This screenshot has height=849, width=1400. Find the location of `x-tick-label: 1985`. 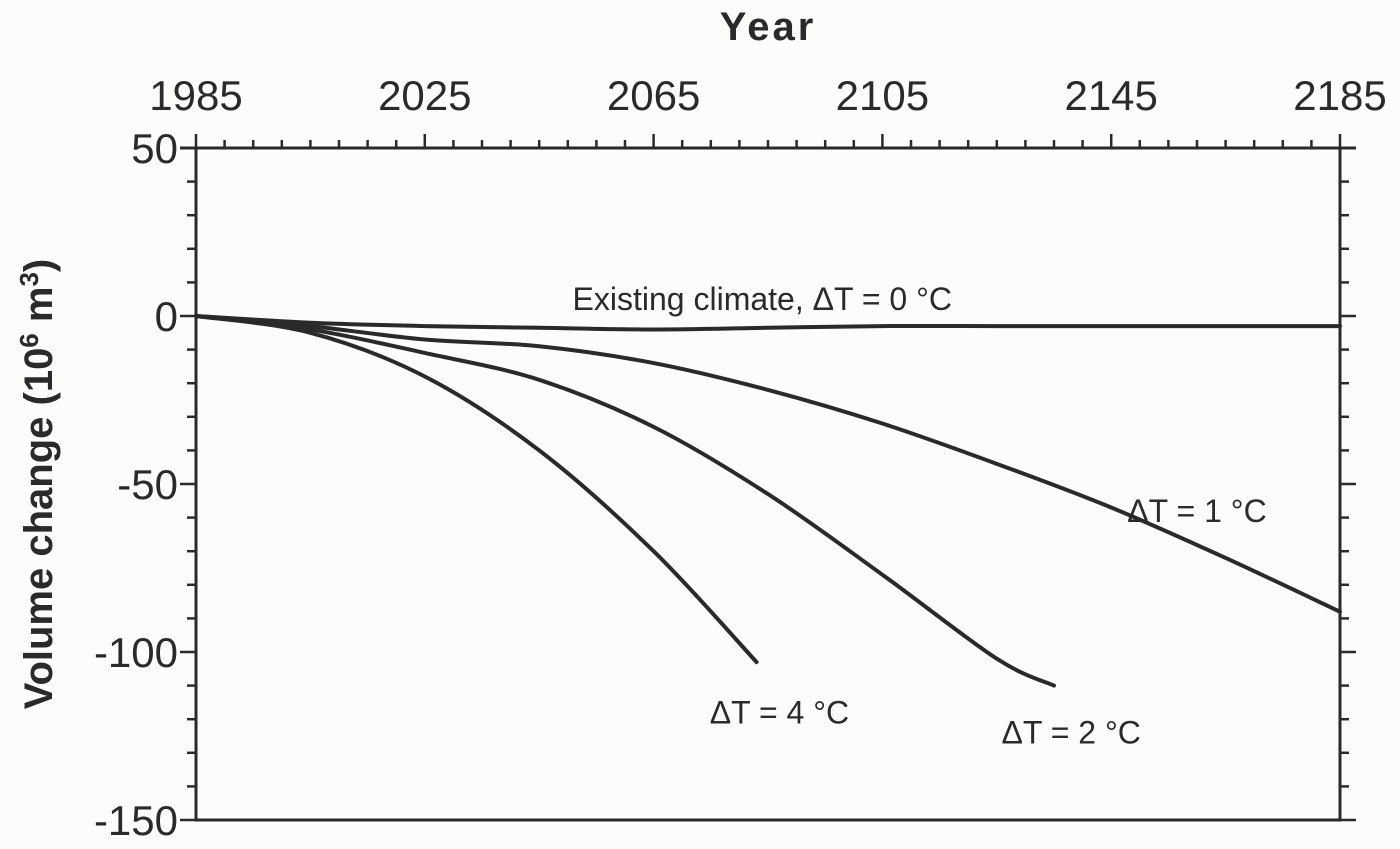

x-tick-label: 1985 is located at coordinates (195, 95).